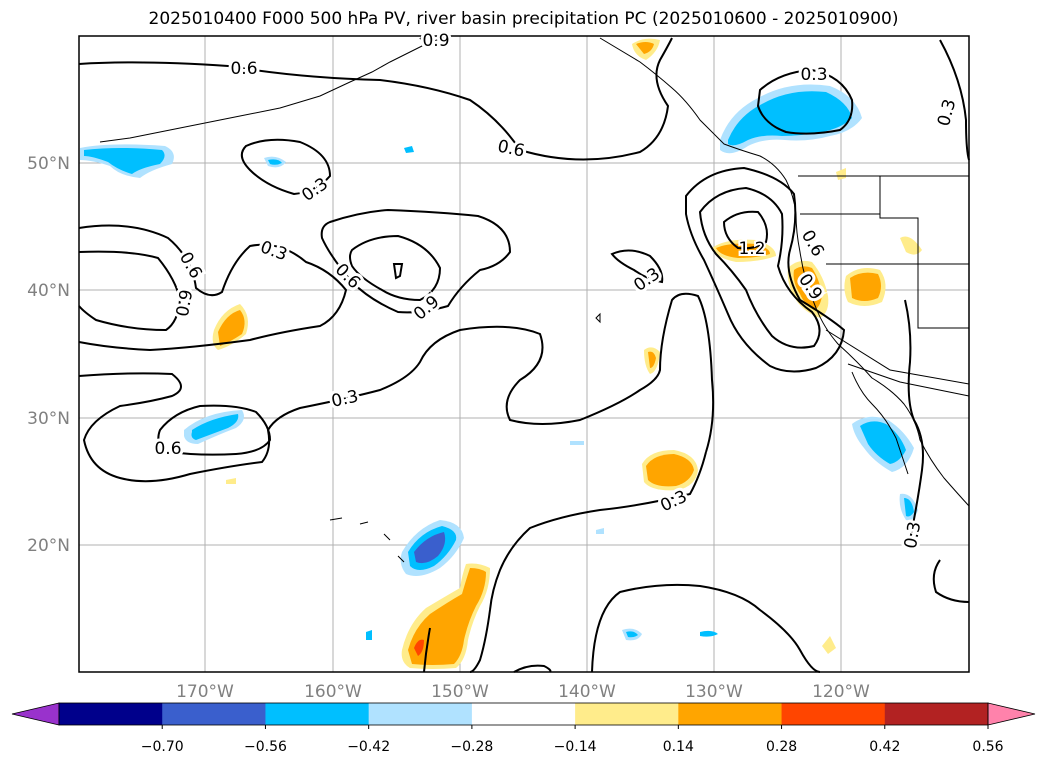 This screenshot has height=765, width=1047. I want to click on colorbar-tick-label: −0.28, so click(471, 747).